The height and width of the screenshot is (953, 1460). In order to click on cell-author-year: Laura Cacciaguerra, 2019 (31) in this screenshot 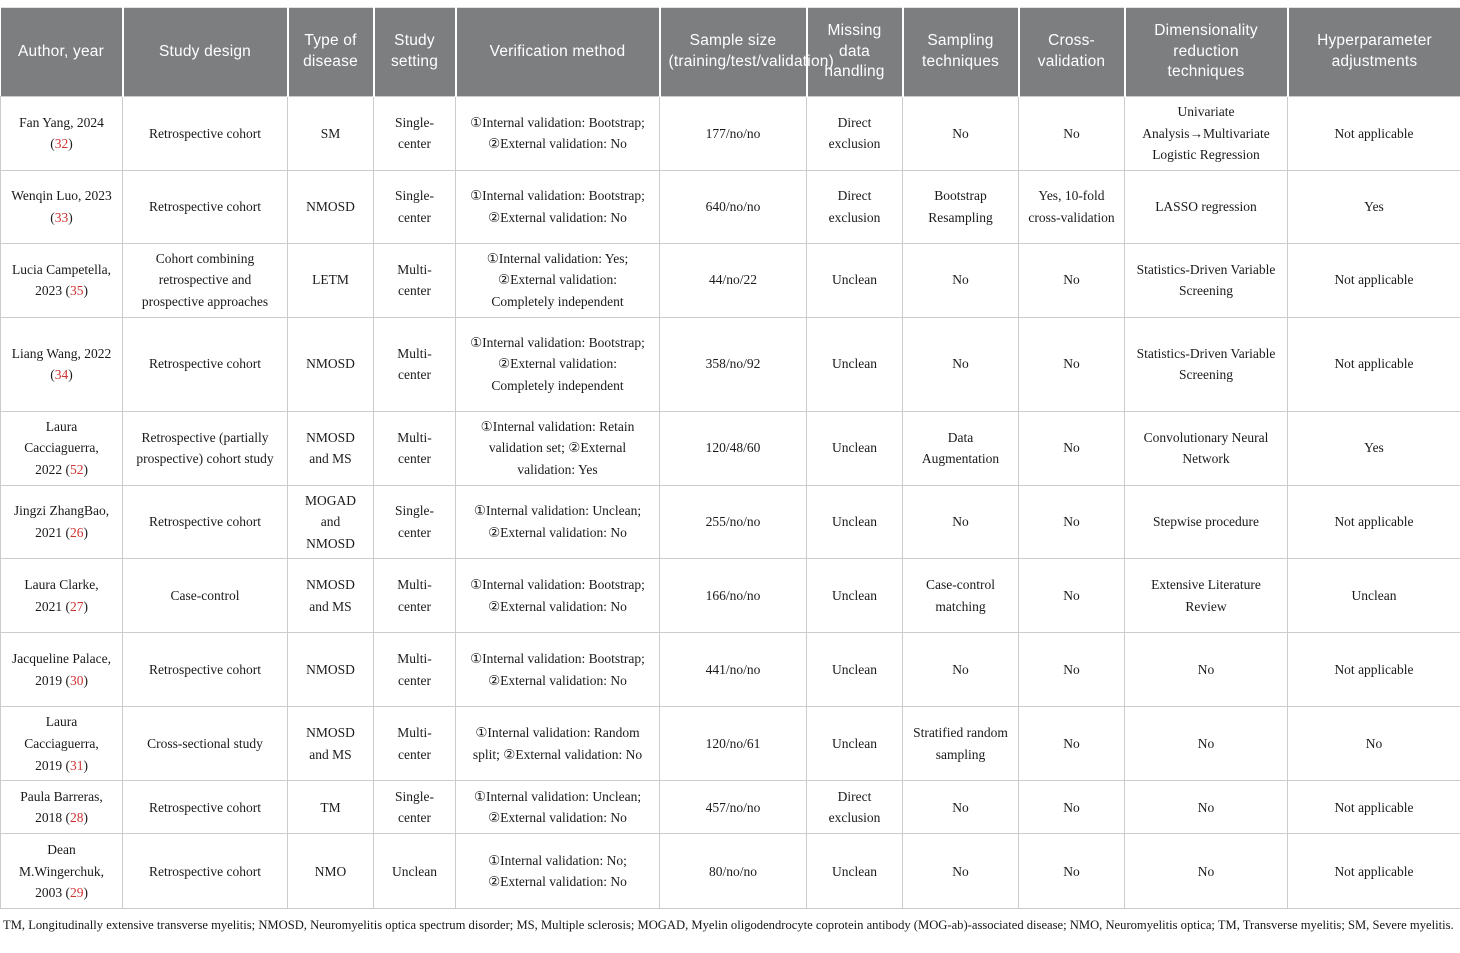, I will do `click(61, 744)`.